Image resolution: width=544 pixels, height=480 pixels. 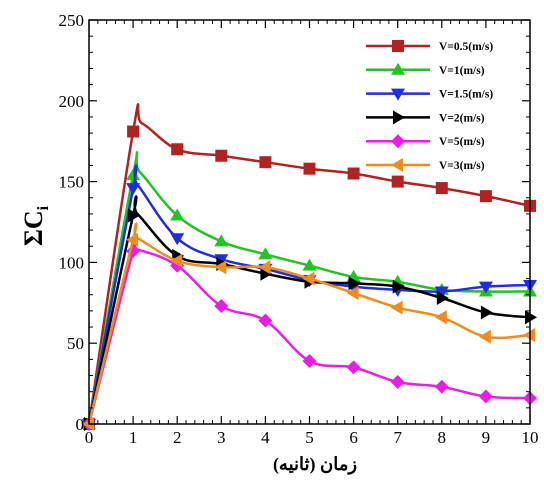 I want to click on x-axis-title: زمان (ثانیه), so click(x=315, y=464).